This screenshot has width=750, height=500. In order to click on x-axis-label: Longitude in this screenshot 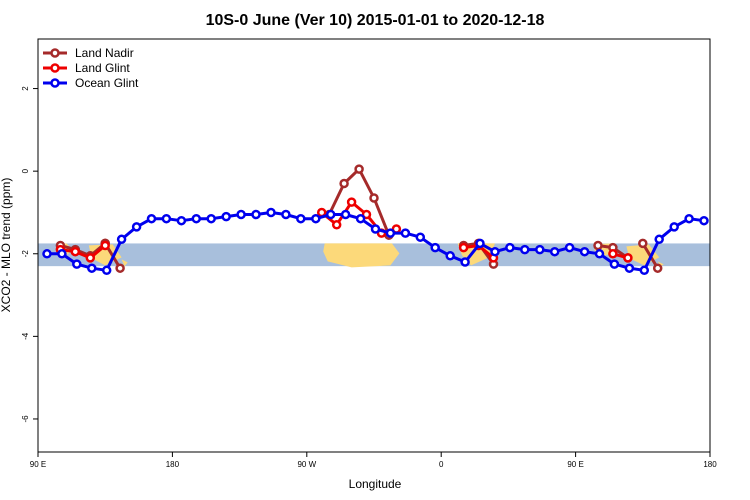, I will do `click(375, 484)`.